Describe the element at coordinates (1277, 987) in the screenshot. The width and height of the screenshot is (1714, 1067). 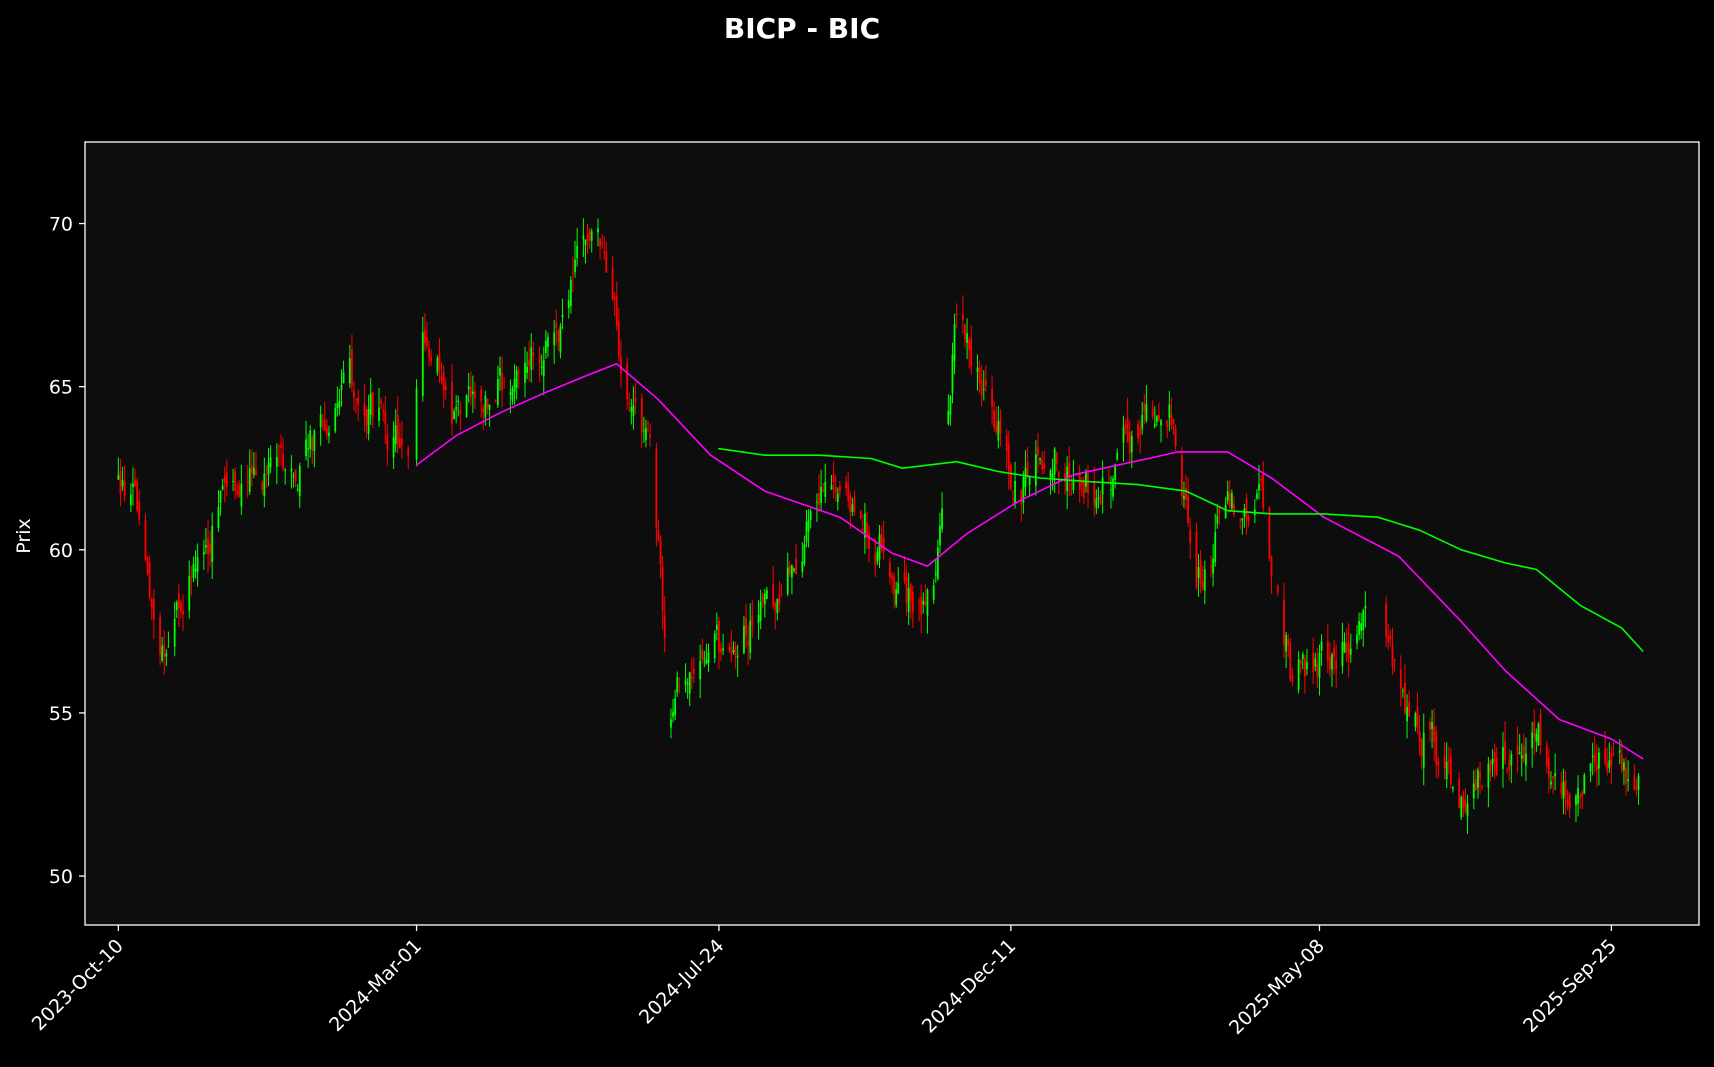
I see `x-tick-label: 2025-May-08` at that location.